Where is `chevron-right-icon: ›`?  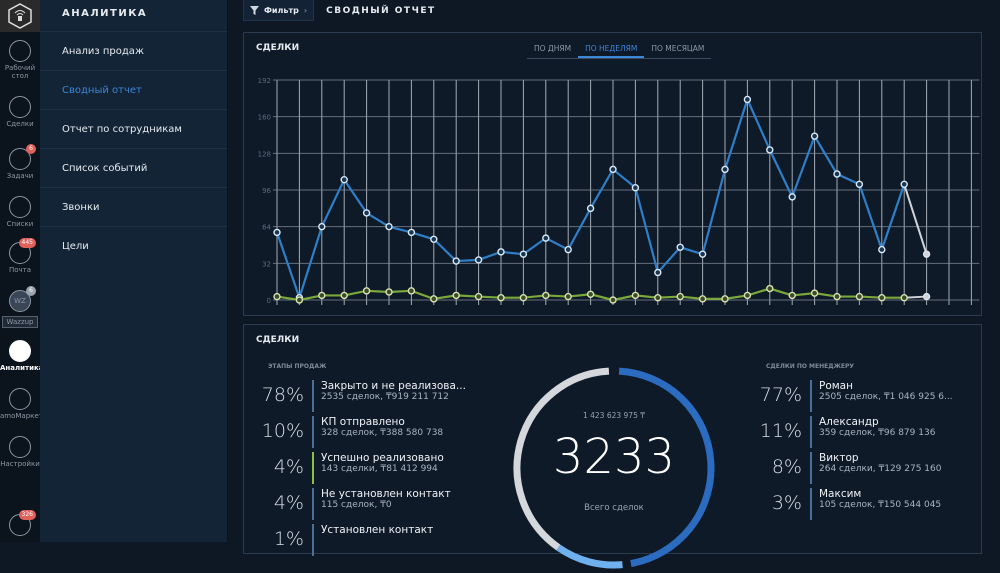
chevron-right-icon: › is located at coordinates (305, 10).